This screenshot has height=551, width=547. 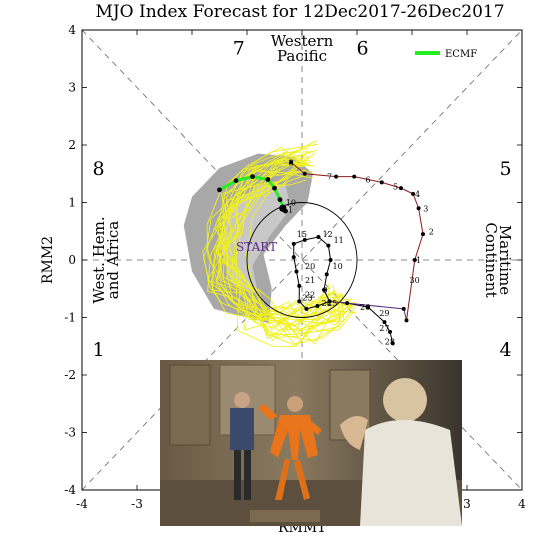 What do you see at coordinates (491, 259) in the screenshot?
I see `region-label-right-2: Continent` at bounding box center [491, 259].